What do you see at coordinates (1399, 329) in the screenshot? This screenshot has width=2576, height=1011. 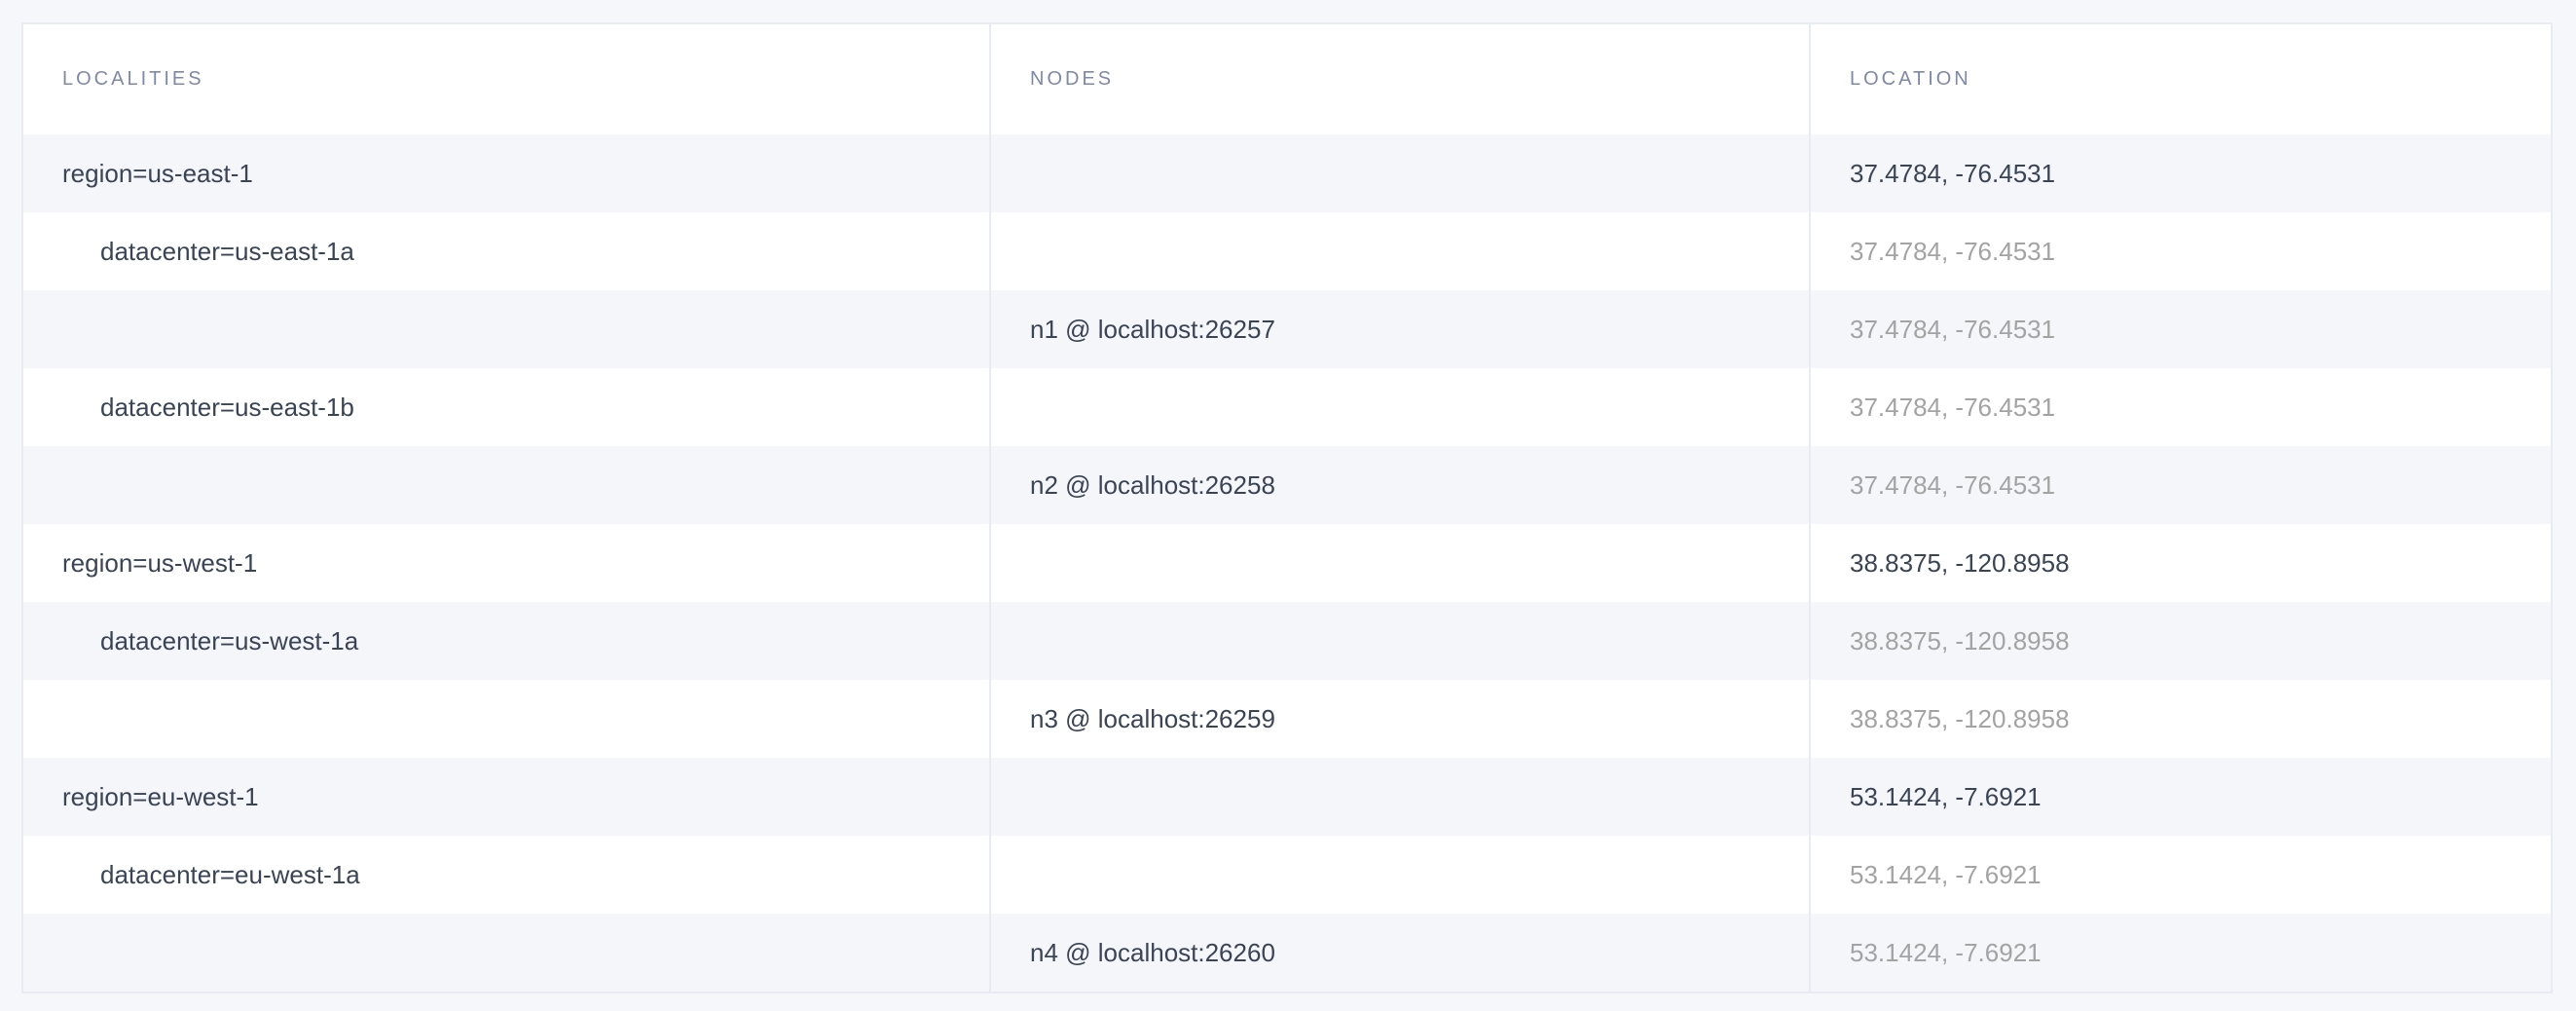 I see `node-cell: n1 @ localhost:26257` at bounding box center [1399, 329].